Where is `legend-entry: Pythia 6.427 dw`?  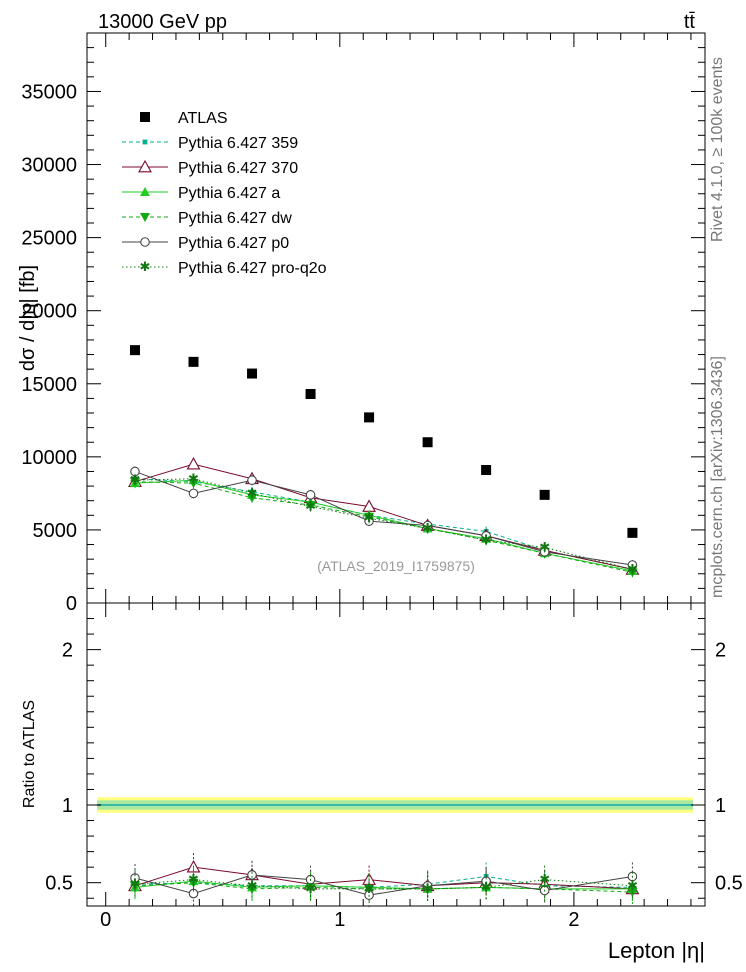 legend-entry: Pythia 6.427 dw is located at coordinates (207, 218).